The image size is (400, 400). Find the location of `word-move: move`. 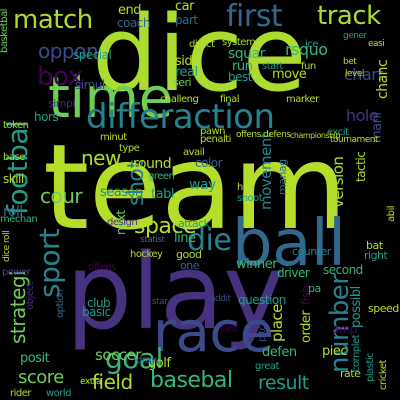

word-move: move is located at coordinates (289, 74).